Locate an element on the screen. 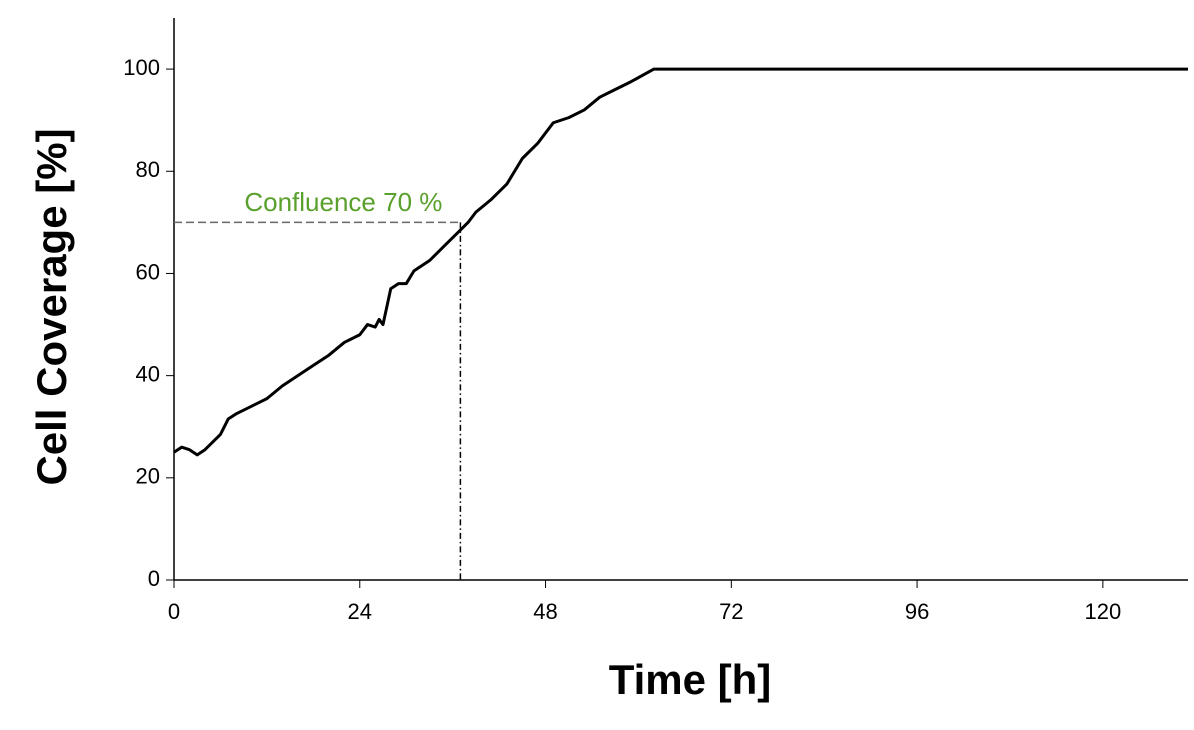  y-tick-label: 80 is located at coordinates (148, 169).